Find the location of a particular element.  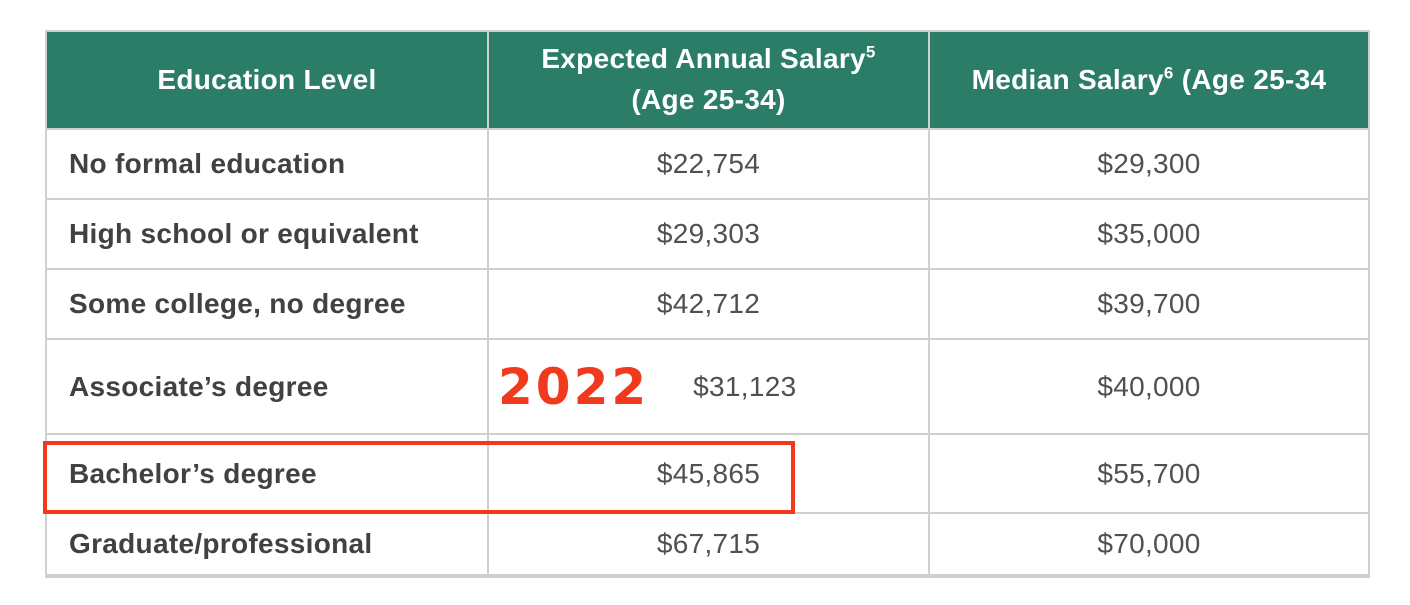

cell-expected-salary: $45,865 is located at coordinates (708, 473).